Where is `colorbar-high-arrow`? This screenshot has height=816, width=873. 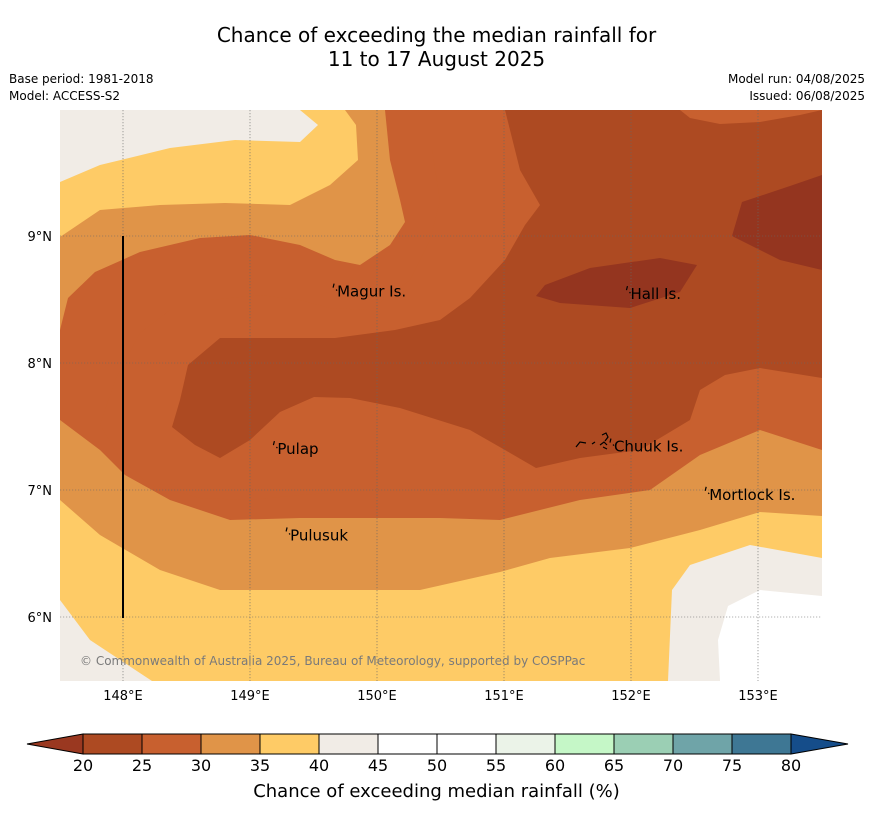 colorbar-high-arrow is located at coordinates (819, 744).